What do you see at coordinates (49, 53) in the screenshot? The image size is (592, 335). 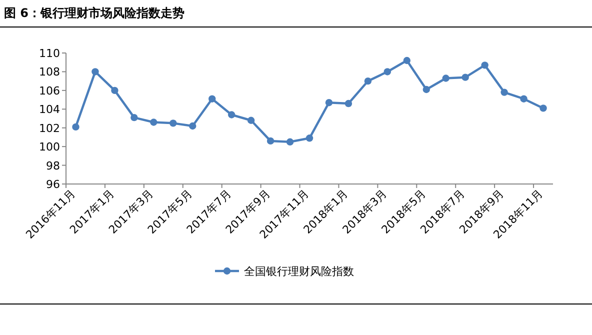 I see `y-tick-label: 110` at bounding box center [49, 53].